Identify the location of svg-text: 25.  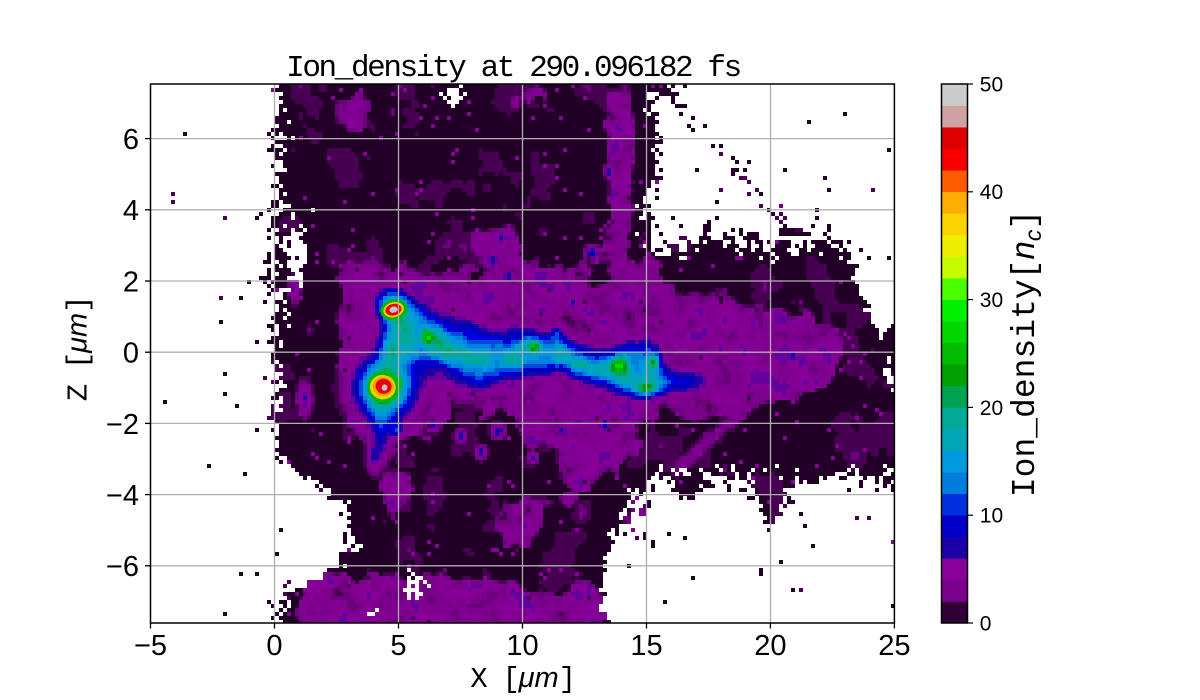
(894, 646).